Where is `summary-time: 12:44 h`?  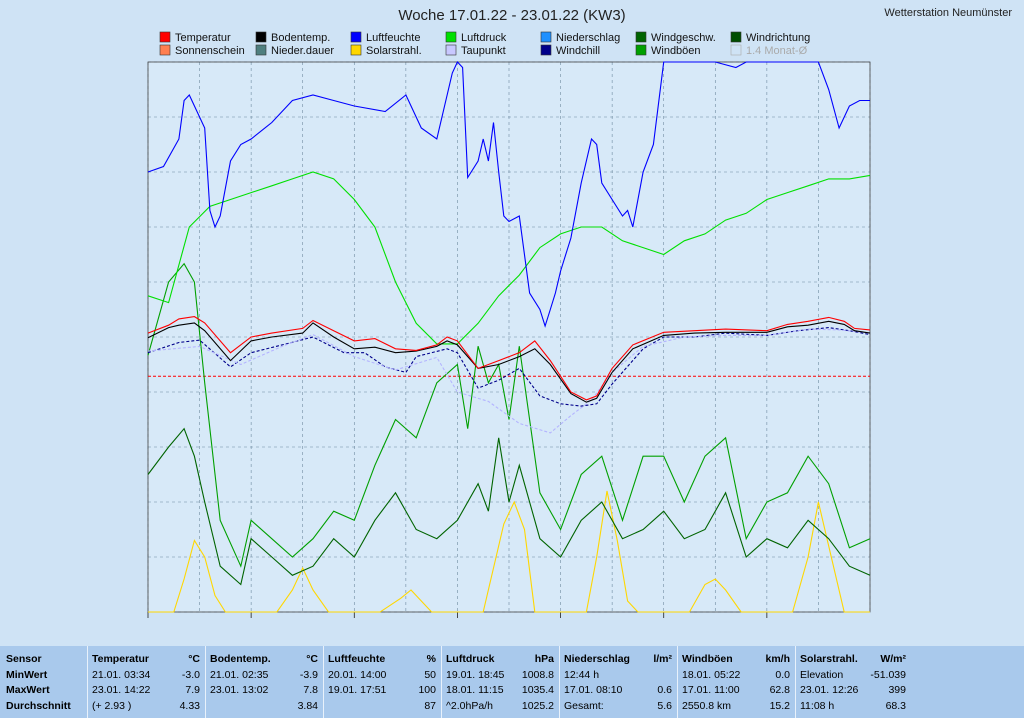
summary-time: 12:44 h is located at coordinates (582, 674).